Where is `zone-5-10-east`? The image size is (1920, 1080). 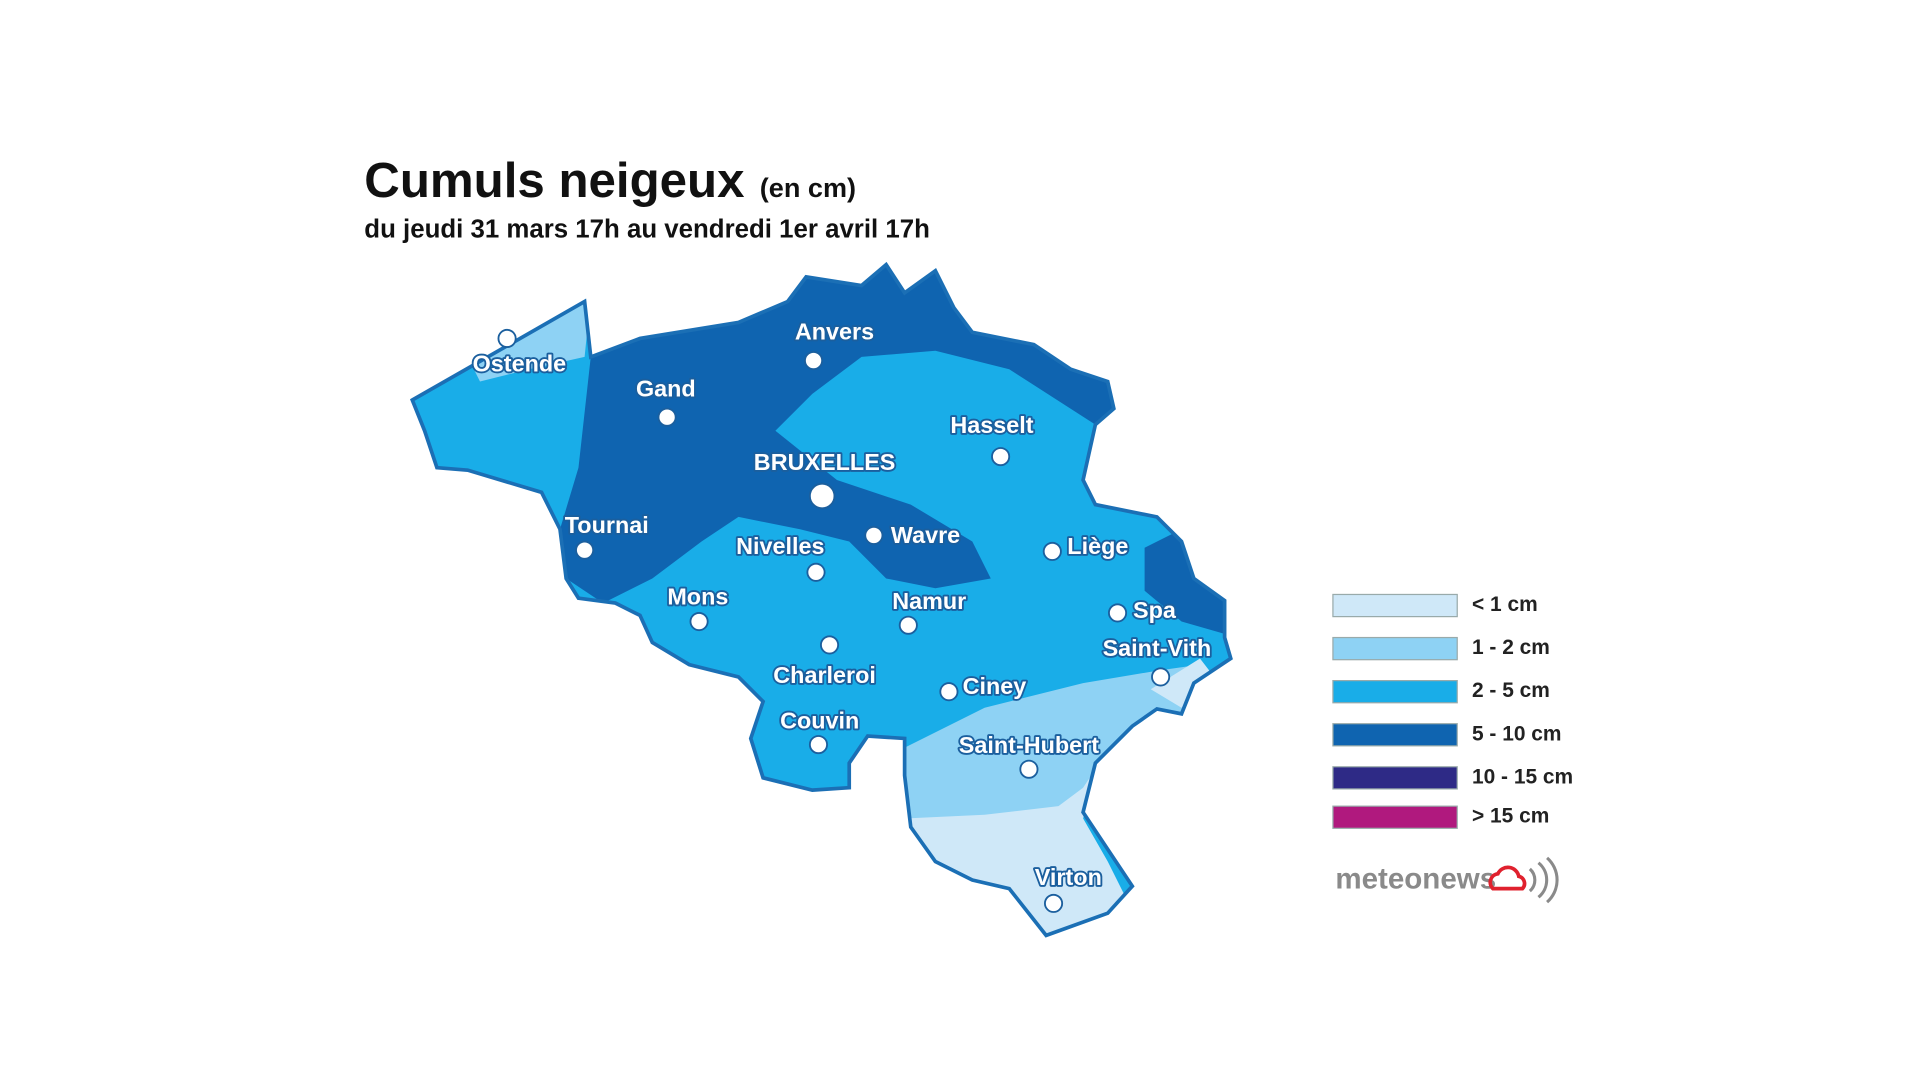 zone-5-10-east is located at coordinates (1187, 581).